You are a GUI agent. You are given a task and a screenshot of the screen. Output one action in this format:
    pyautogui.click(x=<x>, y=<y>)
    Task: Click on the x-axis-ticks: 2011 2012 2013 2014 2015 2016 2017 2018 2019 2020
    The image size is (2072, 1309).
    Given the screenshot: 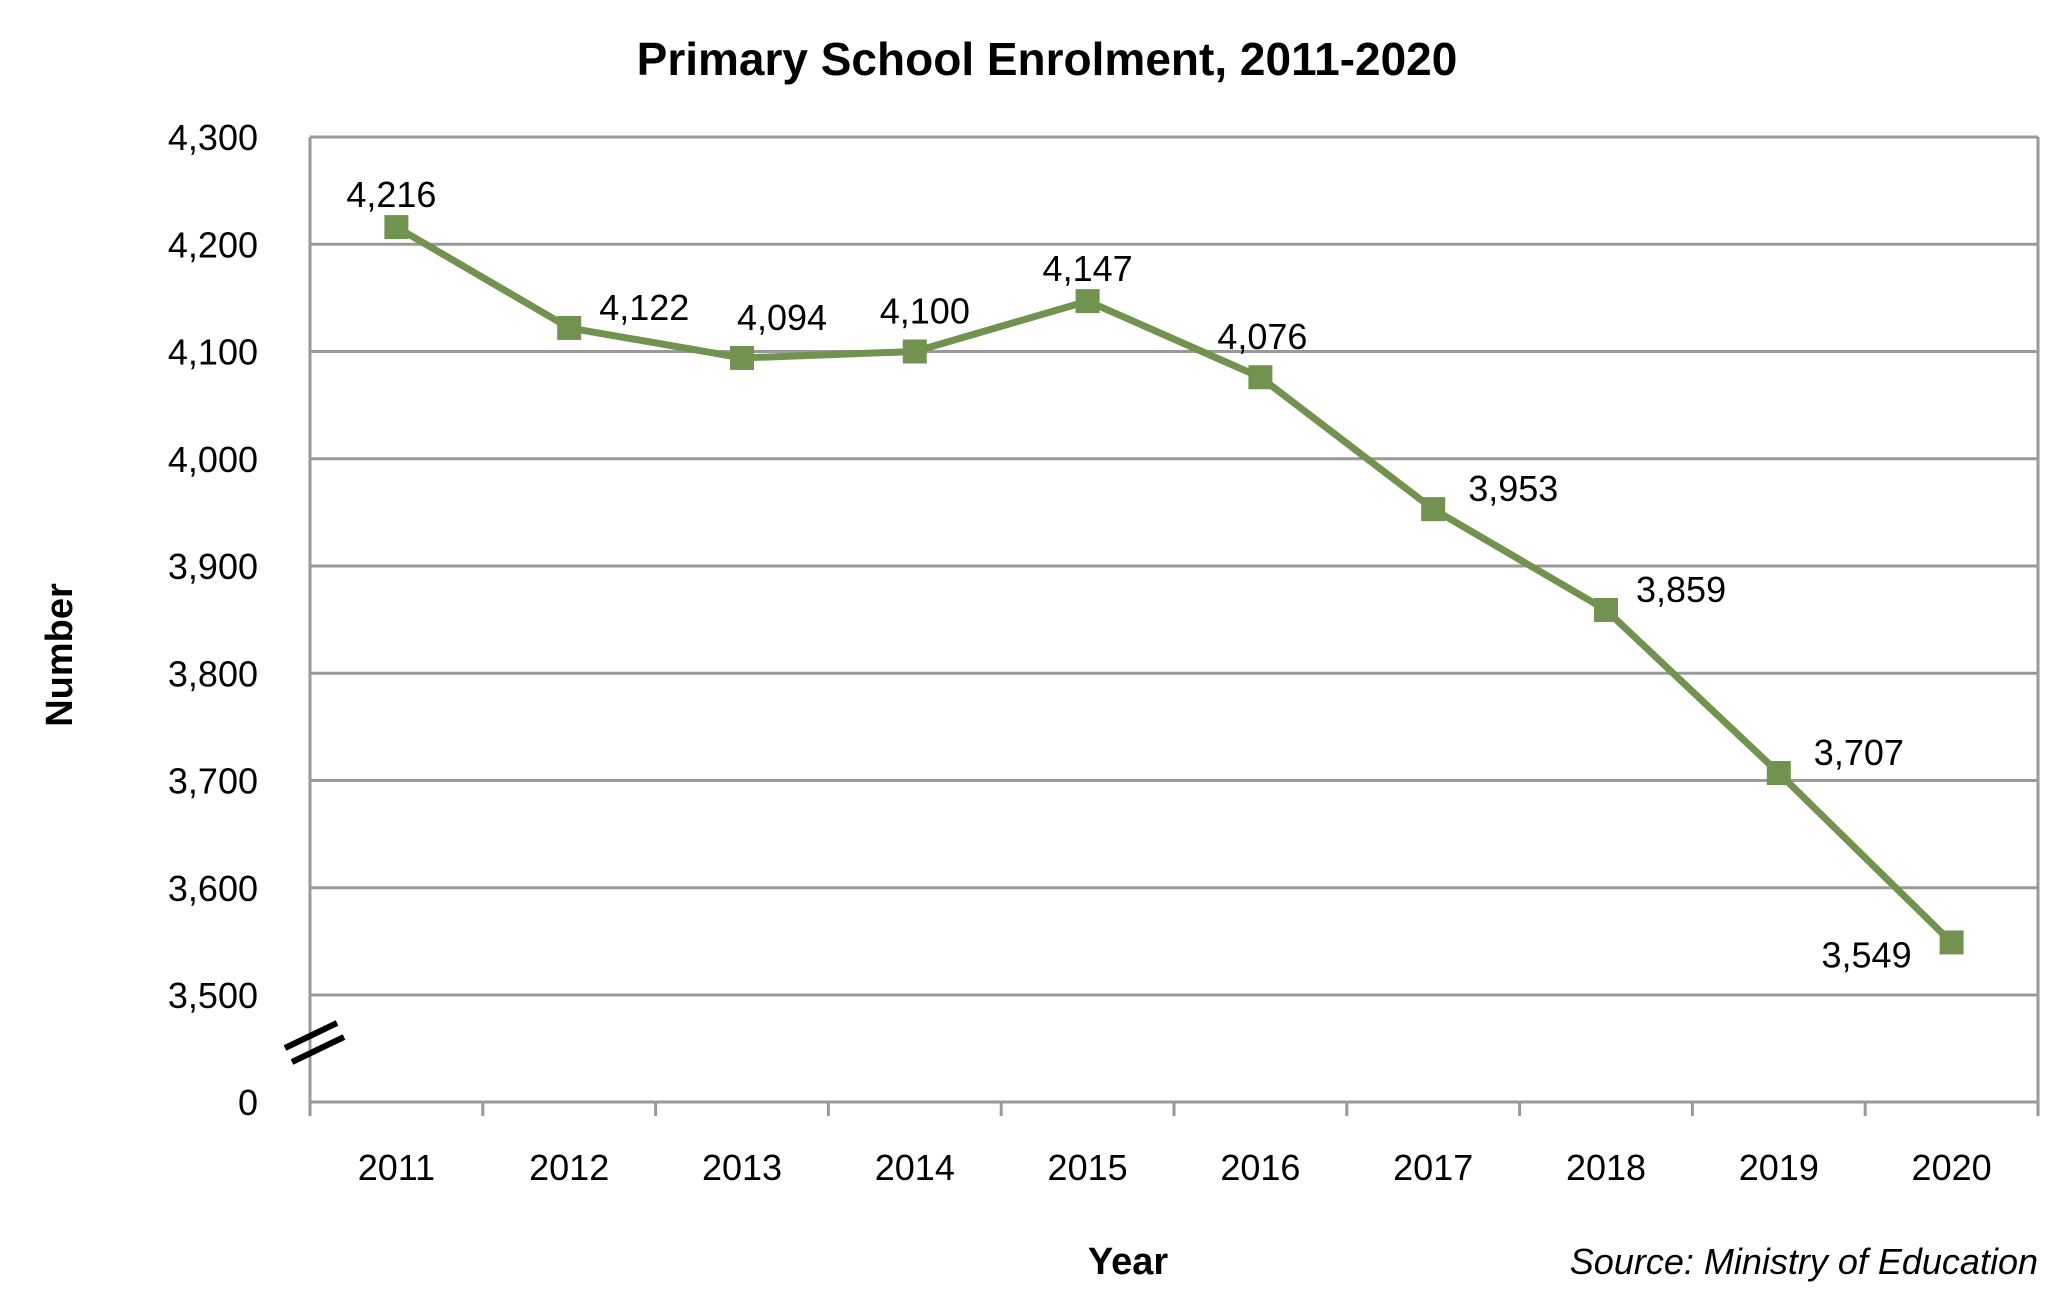 What is the action you would take?
    pyautogui.click(x=1174, y=1145)
    